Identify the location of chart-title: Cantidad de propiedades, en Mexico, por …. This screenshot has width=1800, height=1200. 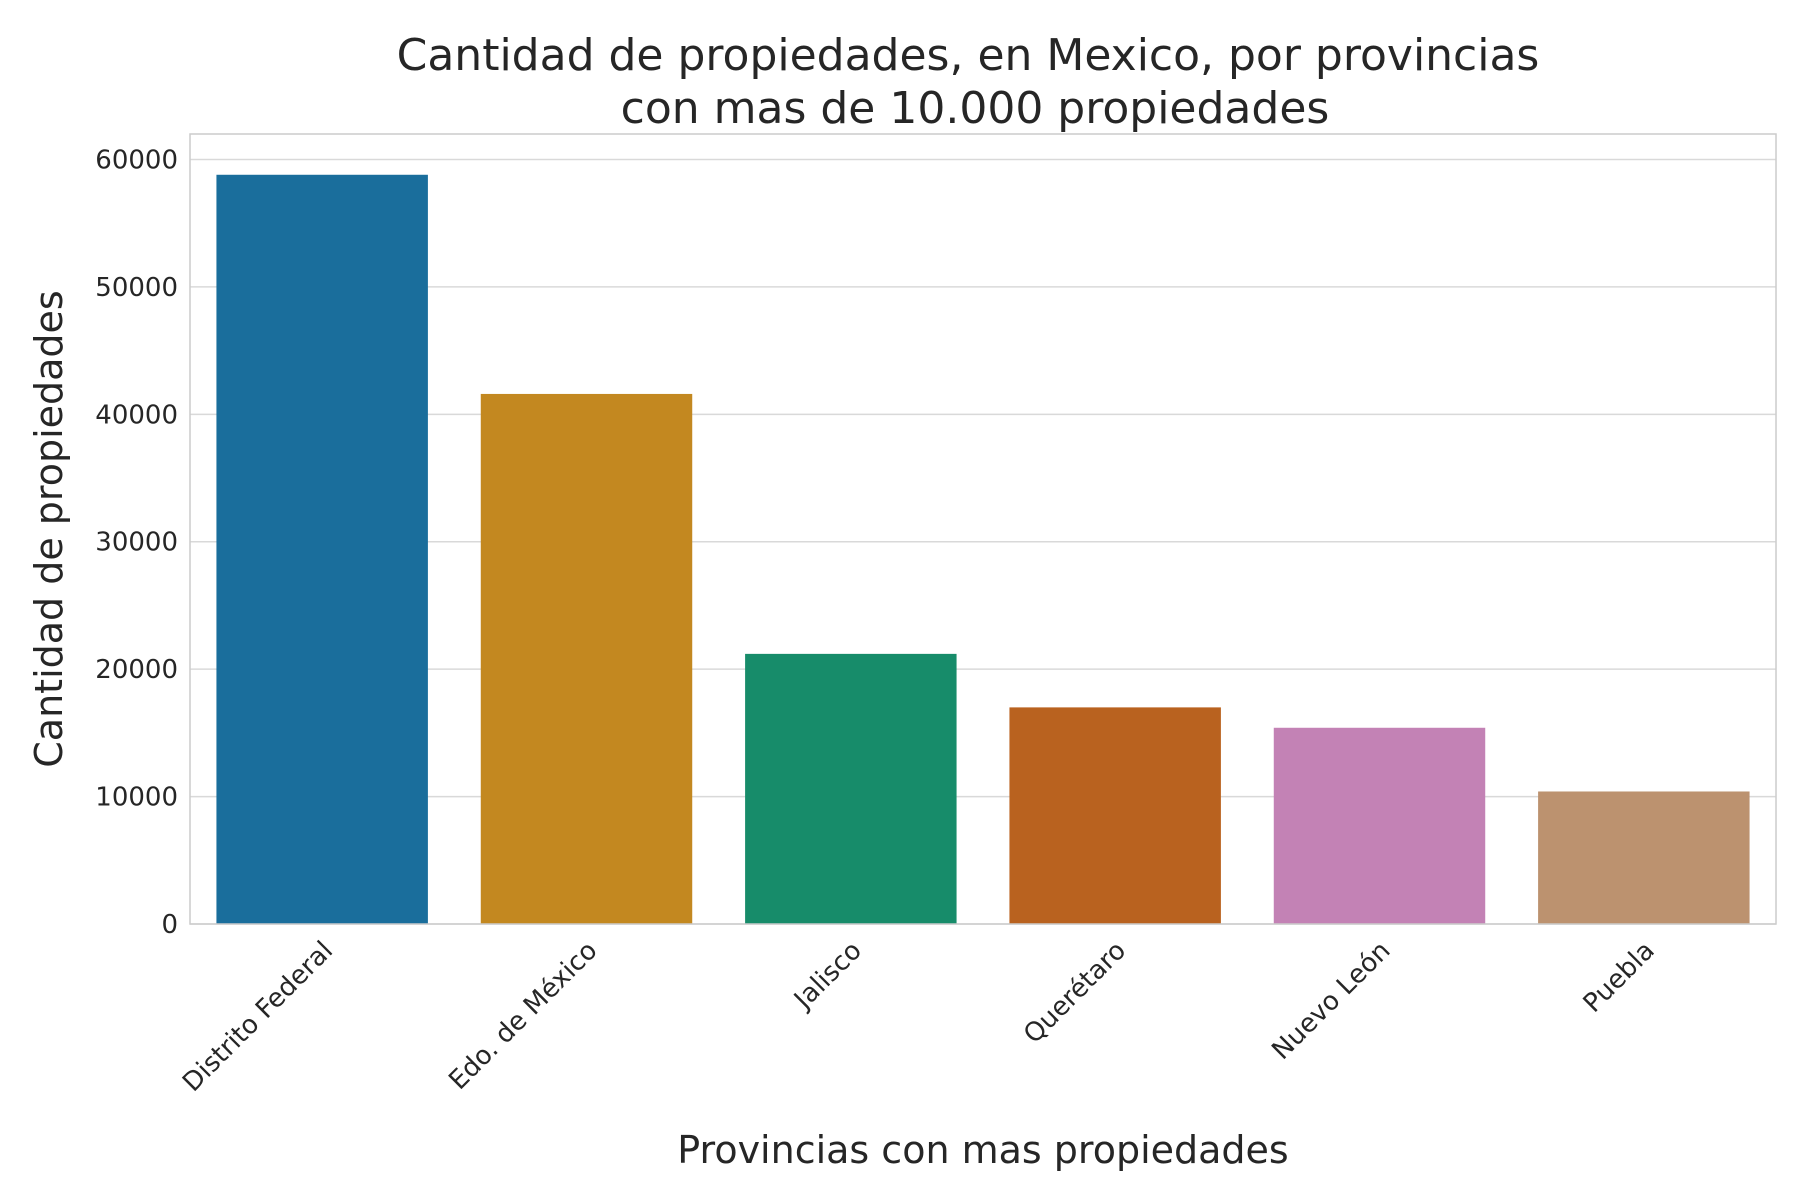
(975, 82).